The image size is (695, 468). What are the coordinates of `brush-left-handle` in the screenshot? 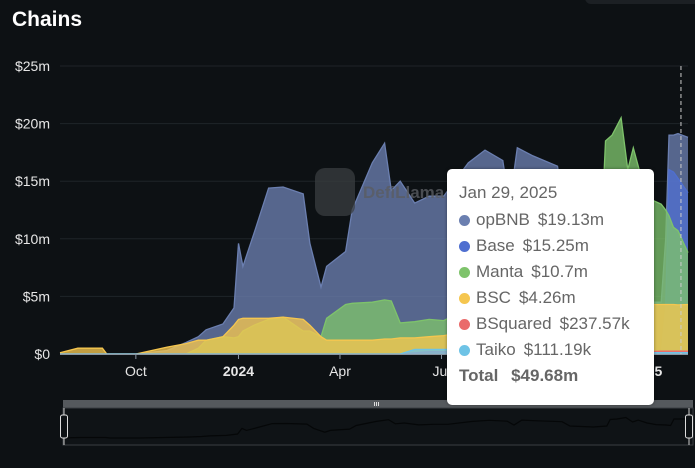 It's located at (64, 426).